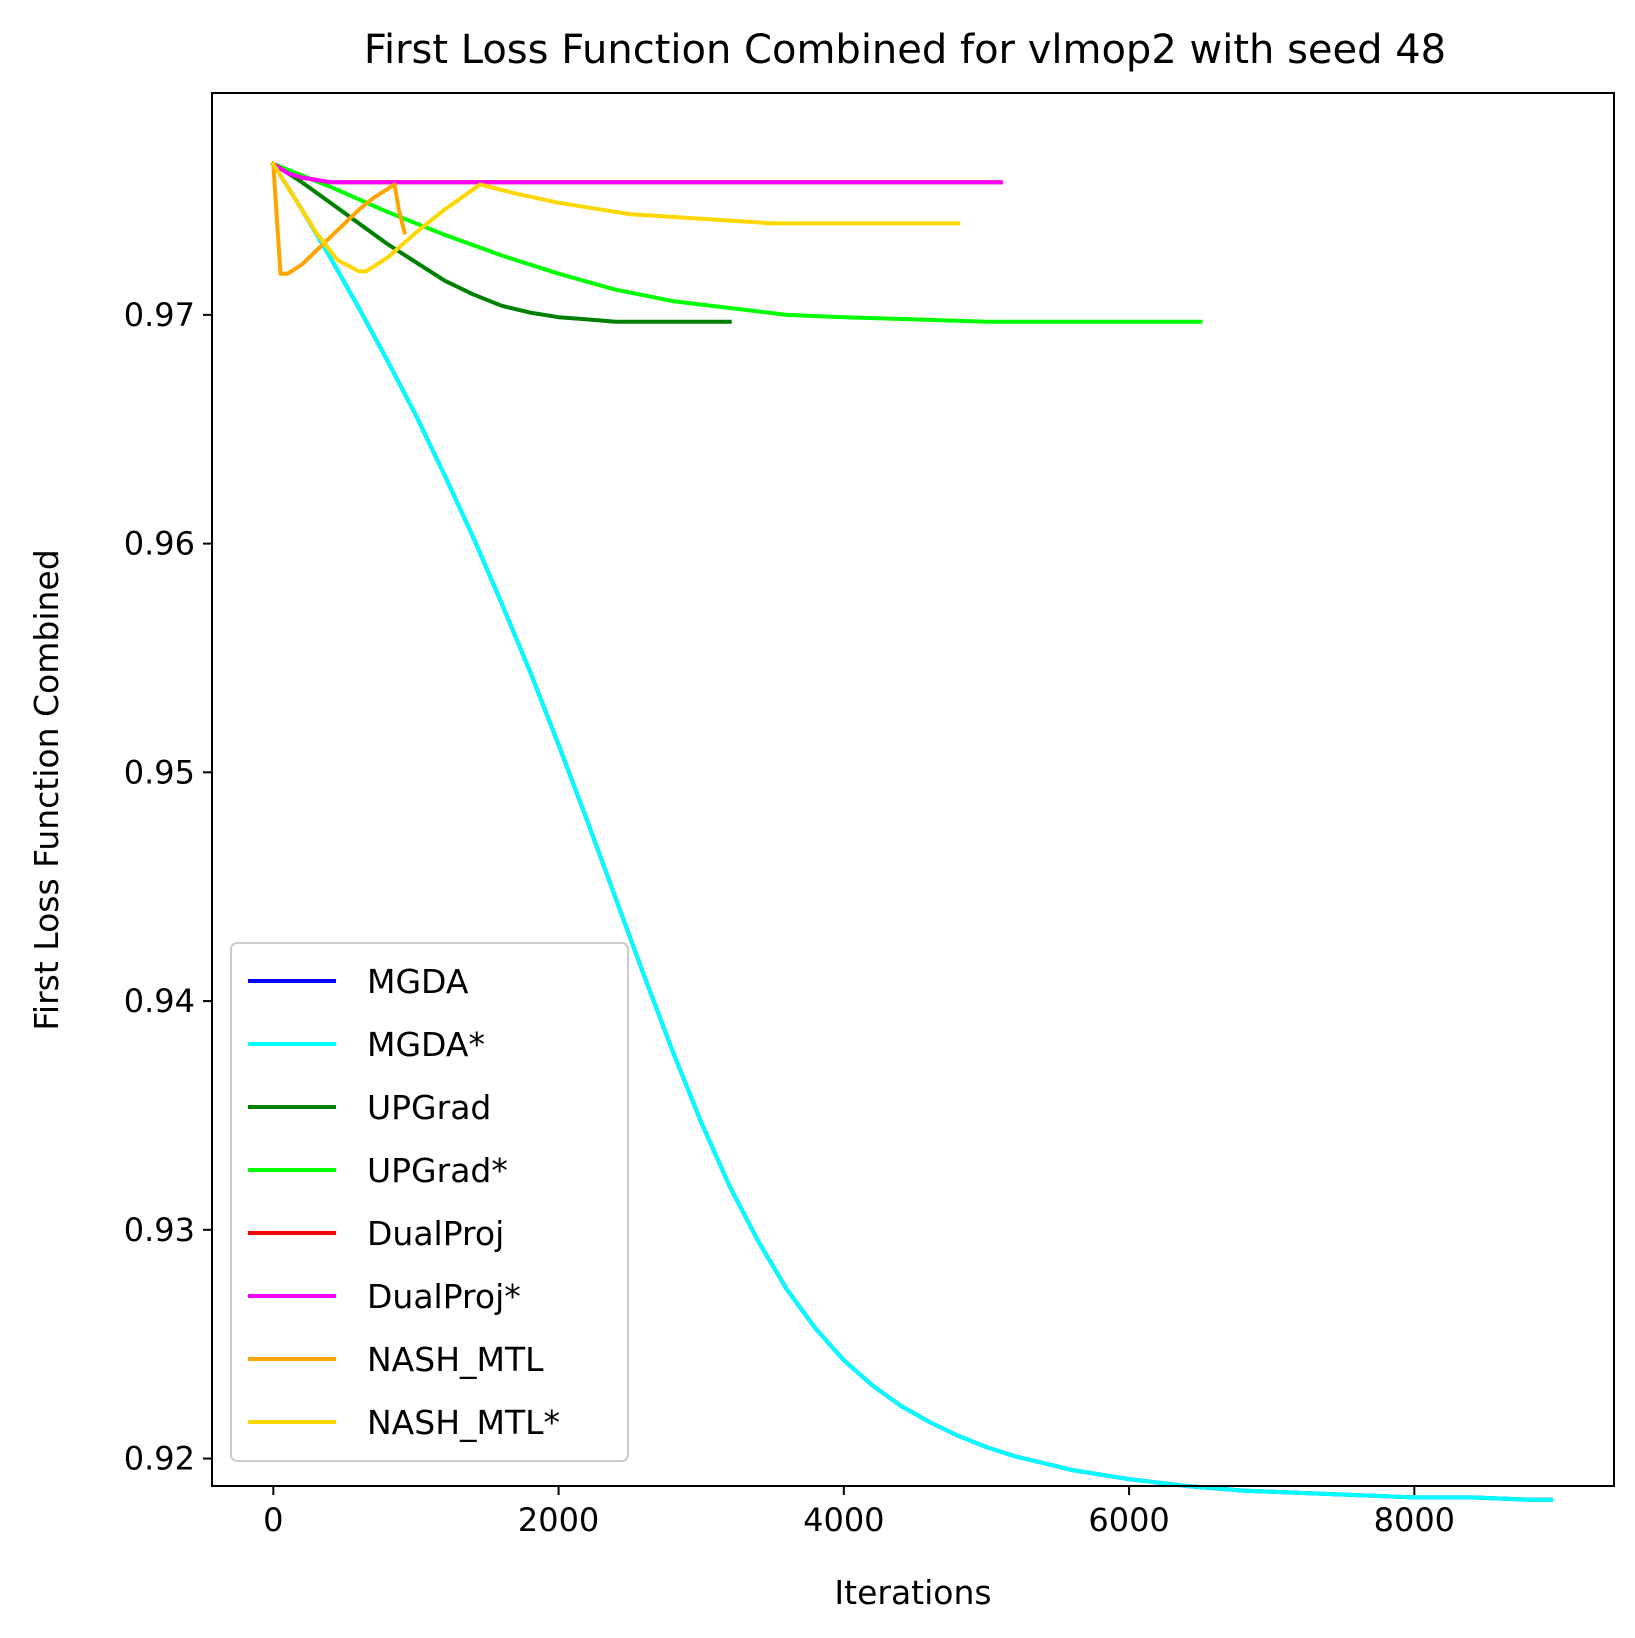 The height and width of the screenshot is (1638, 1635). What do you see at coordinates (636, 173) in the screenshot?
I see `series-line-dualproj-` at bounding box center [636, 173].